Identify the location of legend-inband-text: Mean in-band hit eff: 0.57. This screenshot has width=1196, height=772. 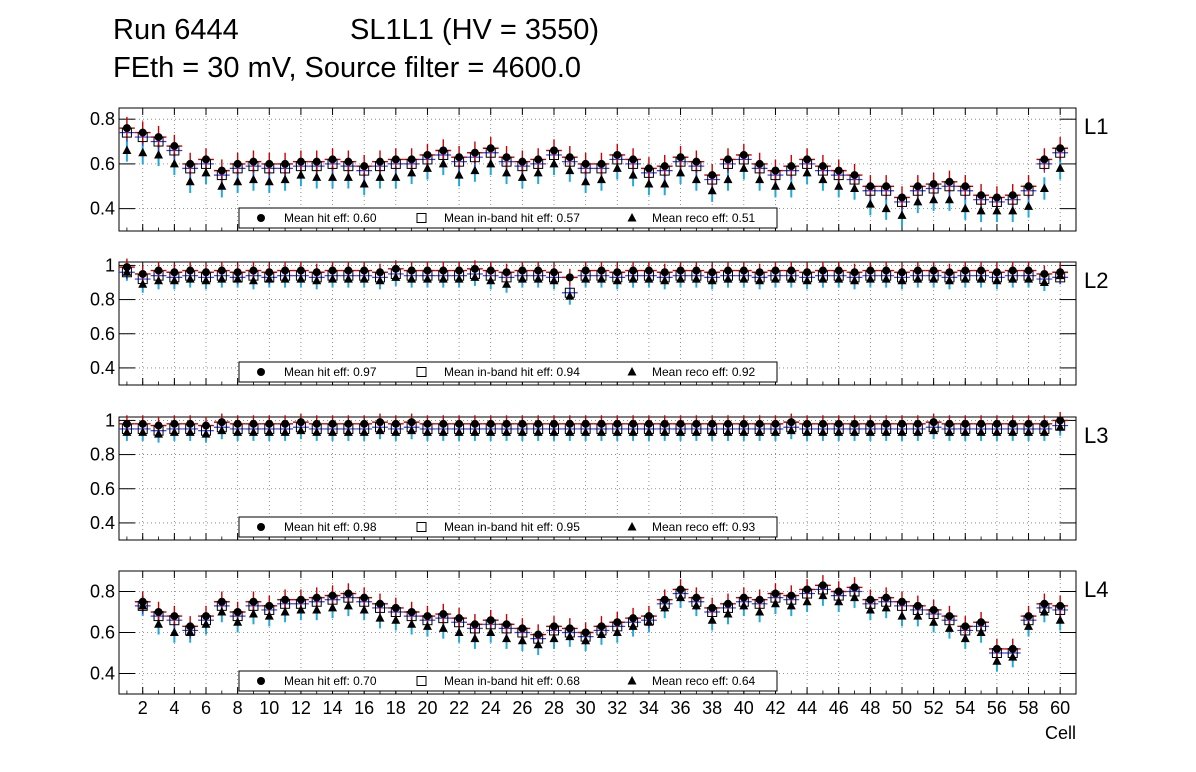
(512, 218).